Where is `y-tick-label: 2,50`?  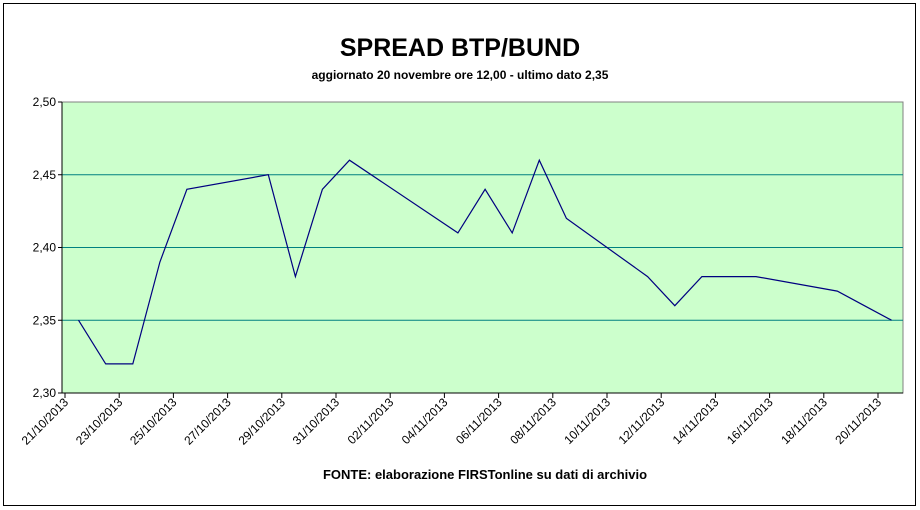
y-tick-label: 2,50 is located at coordinates (45, 102).